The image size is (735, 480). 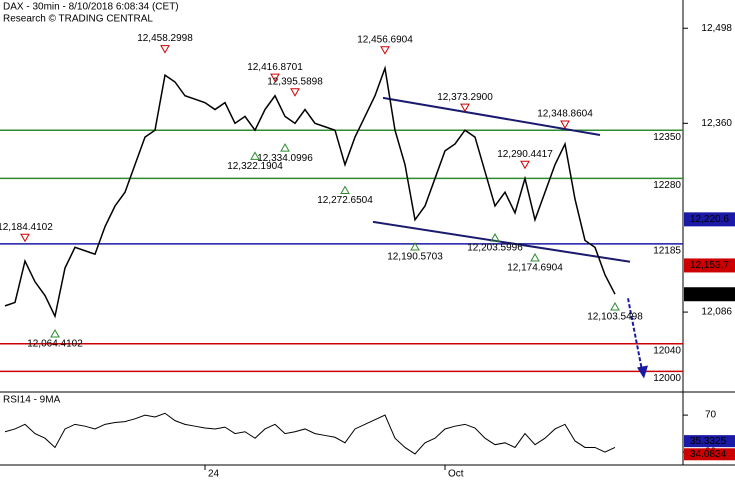 I want to click on trough-label: 12,203.5996, so click(x=495, y=248).